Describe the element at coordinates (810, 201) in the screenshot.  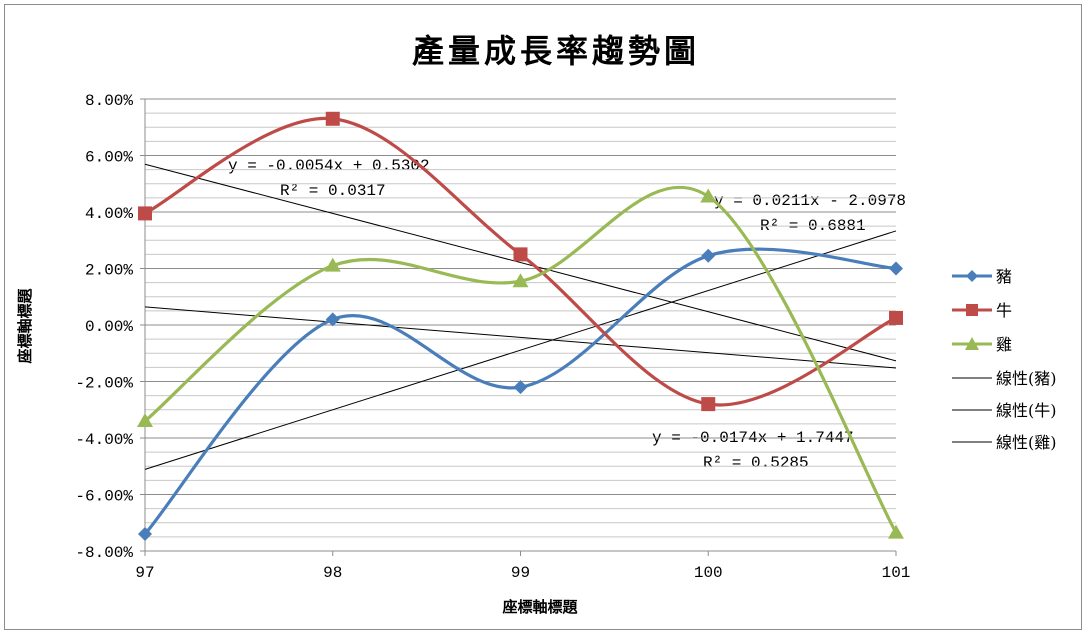
I see `trendline-equation-pig: y = 0.0211x - 2.0978` at that location.